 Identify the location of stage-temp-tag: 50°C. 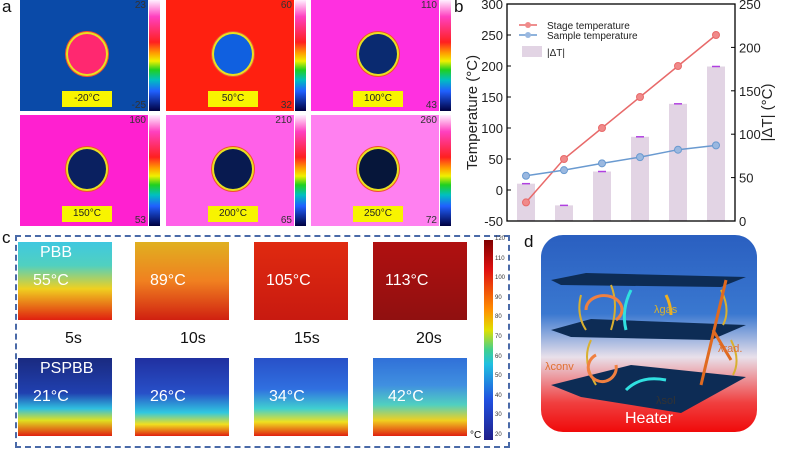
(233, 99).